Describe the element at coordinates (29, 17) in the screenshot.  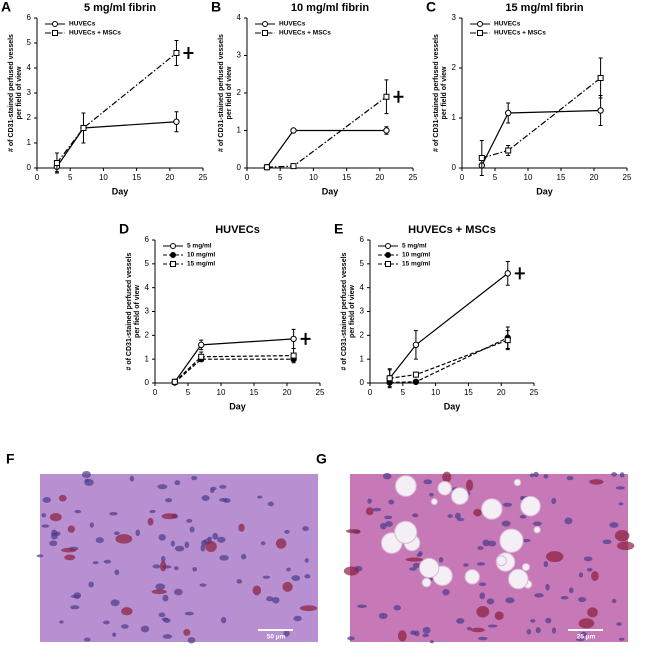
I see `y-tick-label: 6` at that location.